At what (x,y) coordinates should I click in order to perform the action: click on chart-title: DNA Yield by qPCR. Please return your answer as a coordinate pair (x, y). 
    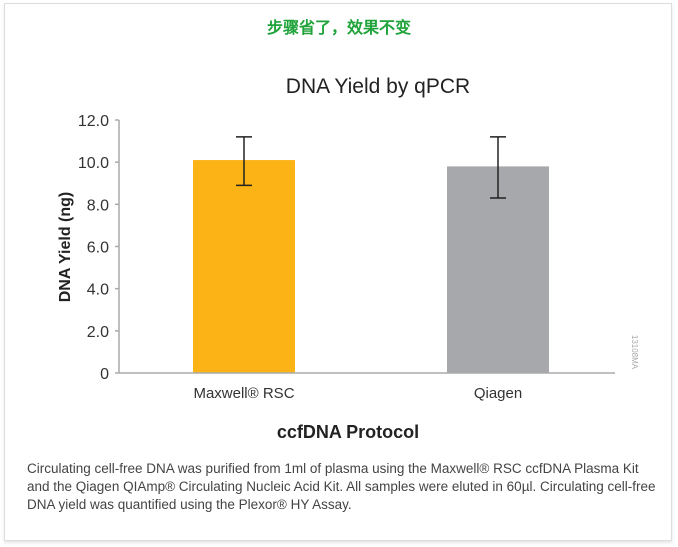
    Looking at the image, I should click on (378, 86).